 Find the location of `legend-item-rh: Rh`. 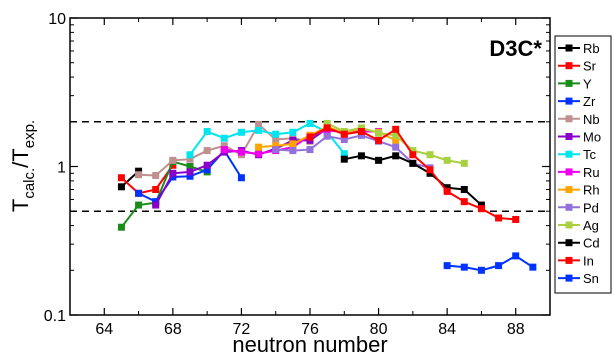

legend-item-rh: Rh is located at coordinates (579, 190).